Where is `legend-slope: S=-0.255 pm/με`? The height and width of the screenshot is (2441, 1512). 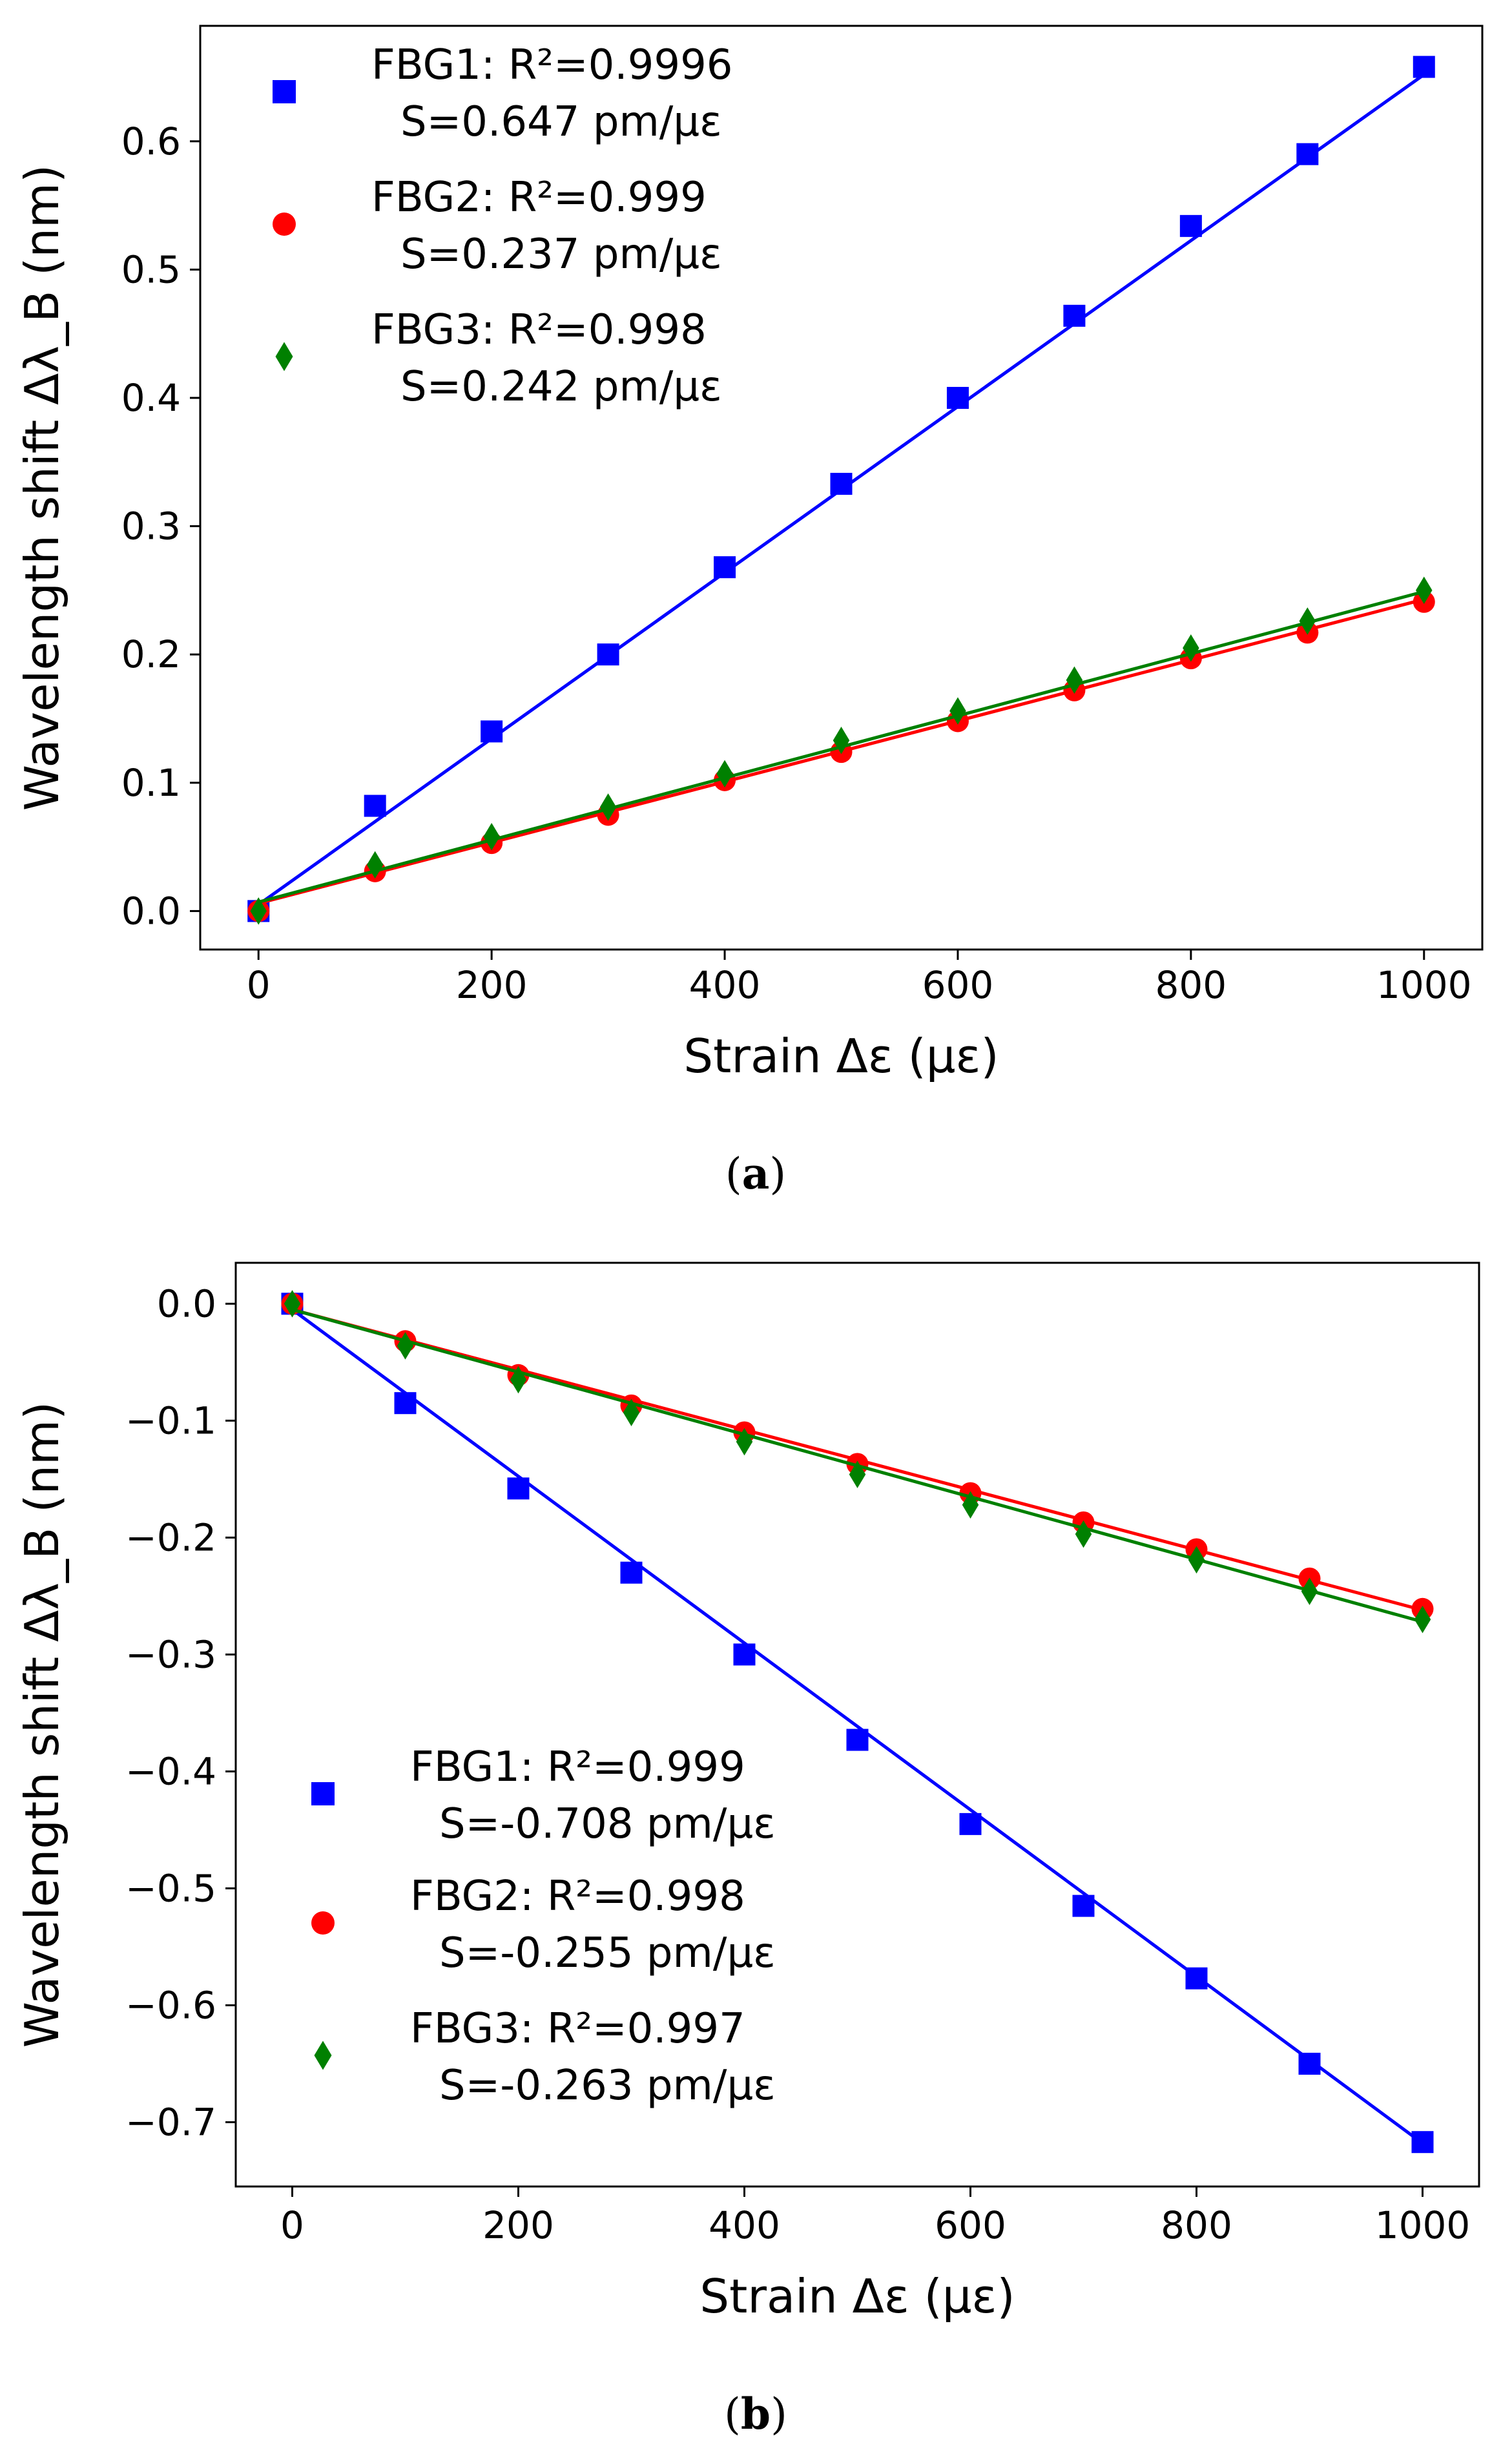 legend-slope: S=-0.255 pm/με is located at coordinates (607, 1953).